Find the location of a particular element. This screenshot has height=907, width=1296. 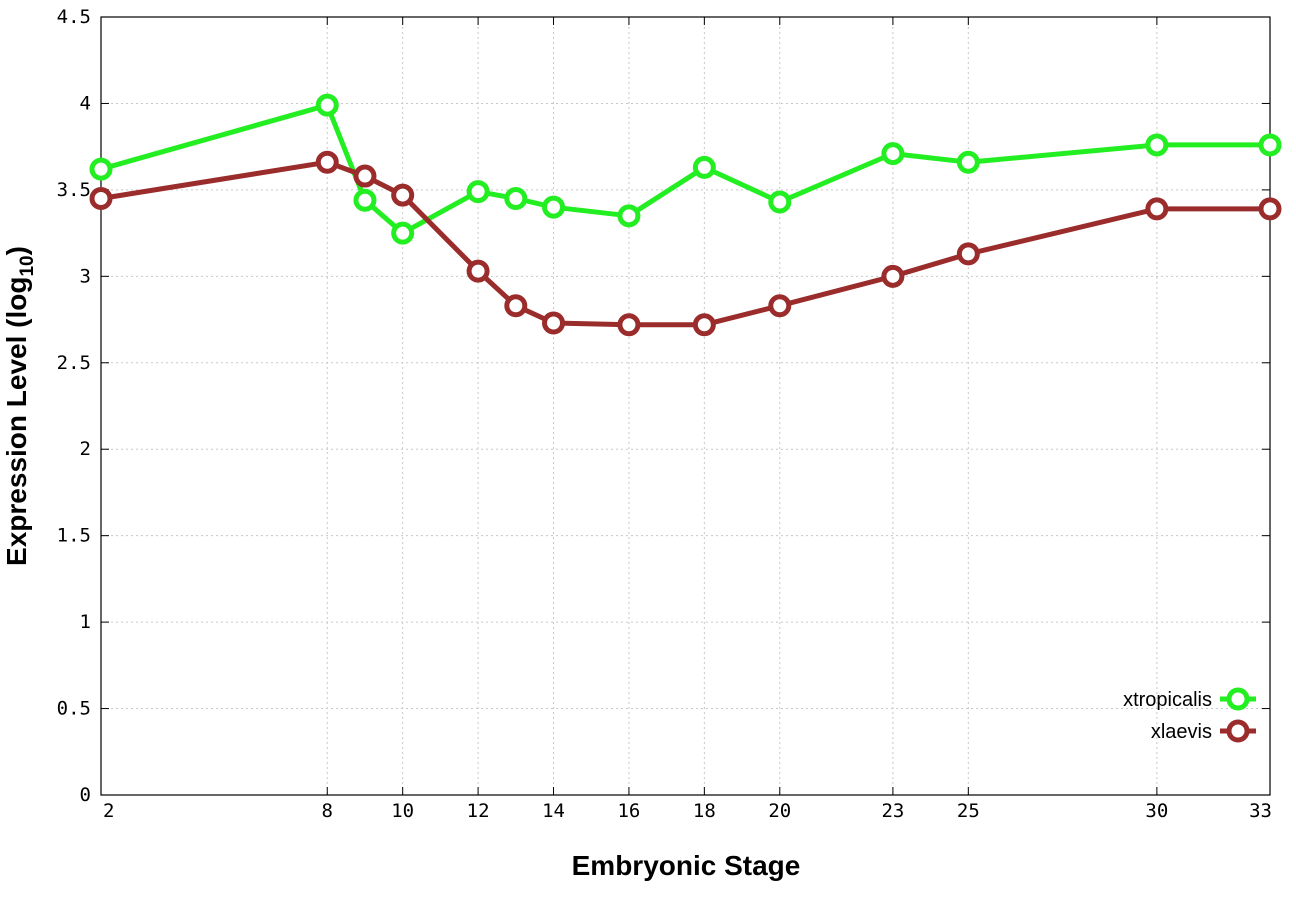

legend-label: xtropicalis is located at coordinates (1167, 700).